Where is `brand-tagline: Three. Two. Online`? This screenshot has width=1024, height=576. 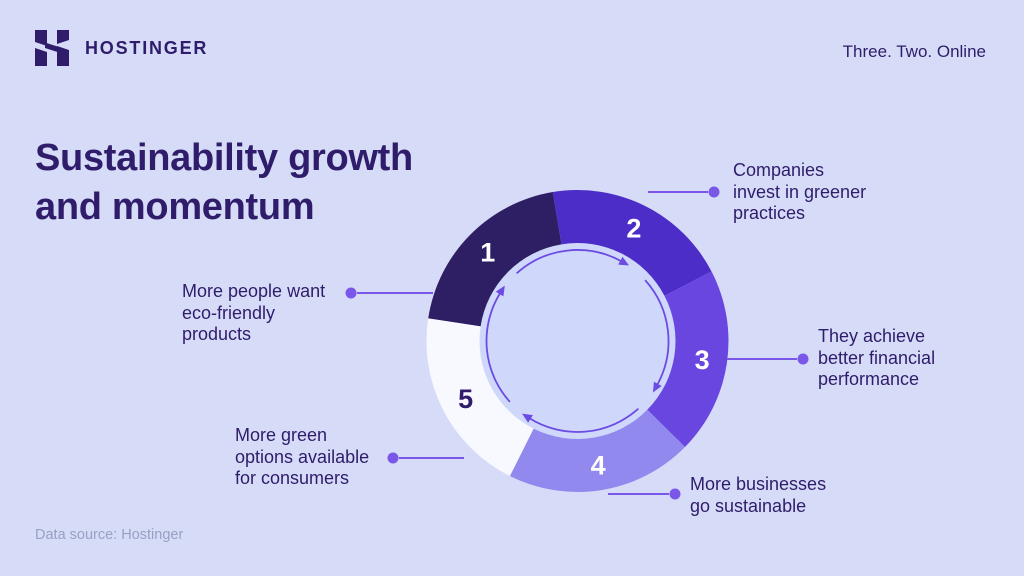 brand-tagline: Three. Two. Online is located at coordinates (914, 51).